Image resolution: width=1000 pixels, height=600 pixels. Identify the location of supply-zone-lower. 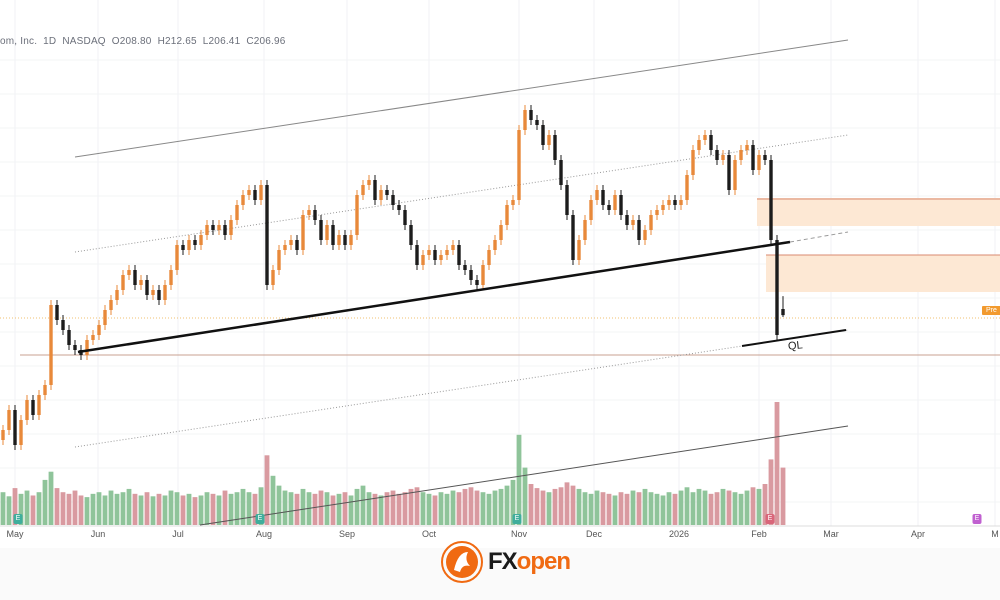
(883, 273).